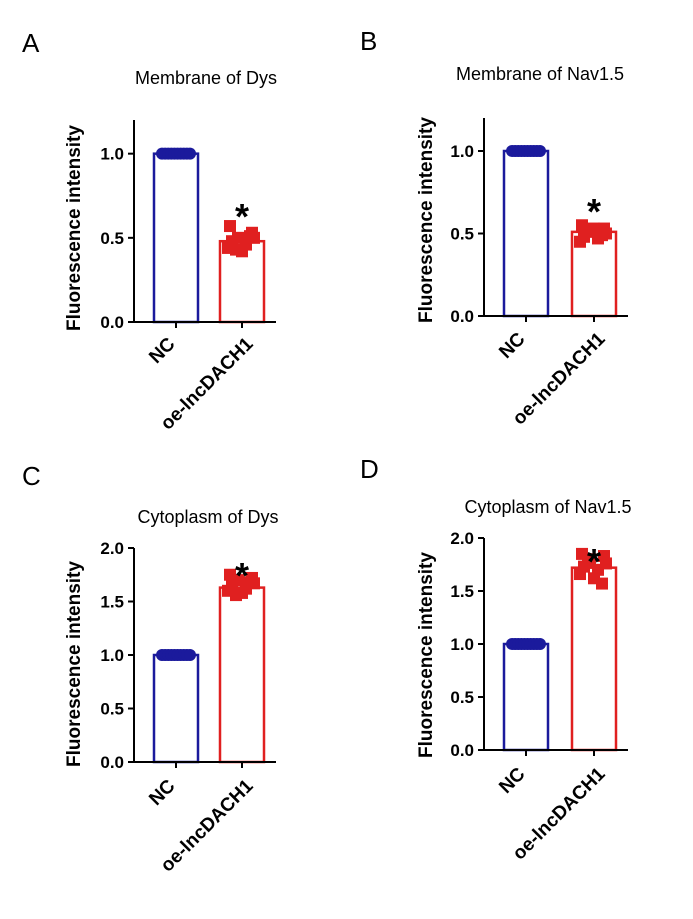  Describe the element at coordinates (368, 41) in the screenshot. I see `panel-letter: B` at that location.